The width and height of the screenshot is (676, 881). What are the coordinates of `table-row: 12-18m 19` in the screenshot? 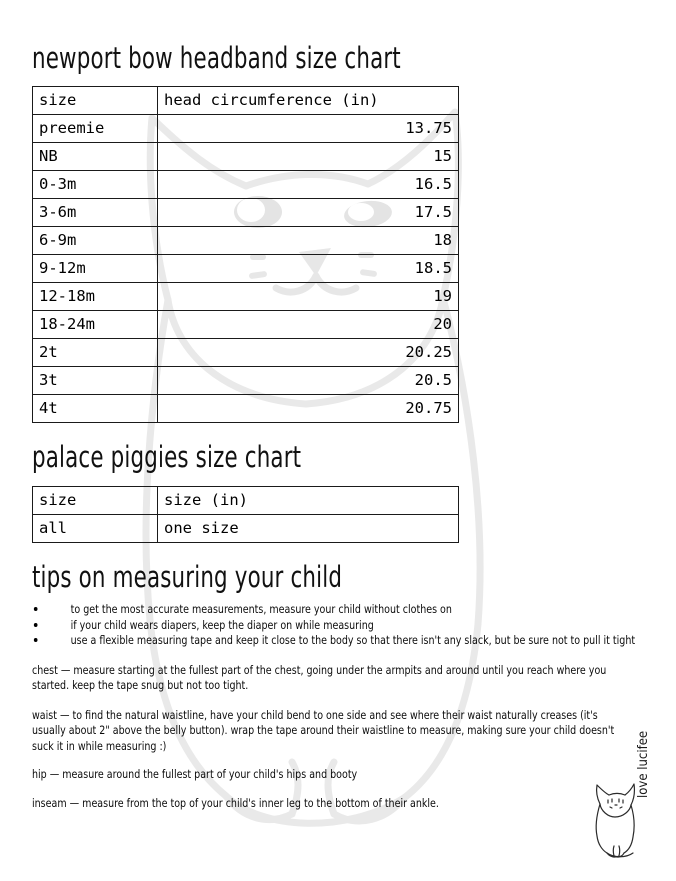 It's located at (245, 296).